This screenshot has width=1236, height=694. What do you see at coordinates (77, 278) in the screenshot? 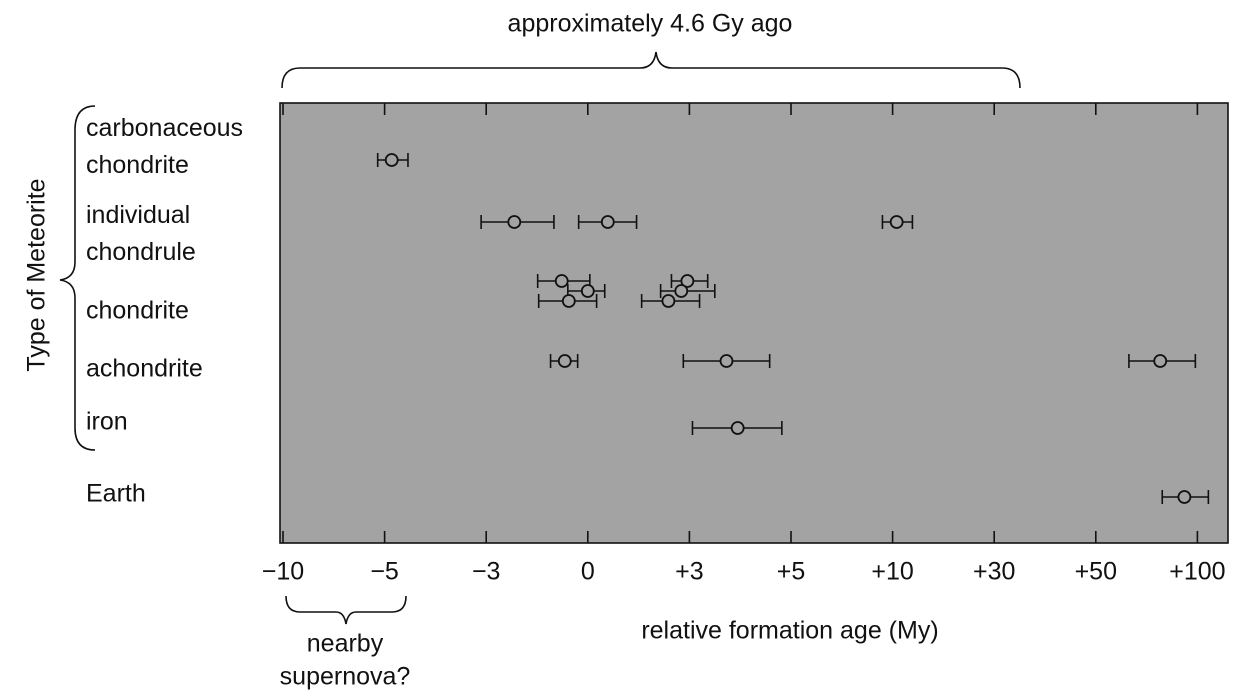
I see `left-brace` at bounding box center [77, 278].